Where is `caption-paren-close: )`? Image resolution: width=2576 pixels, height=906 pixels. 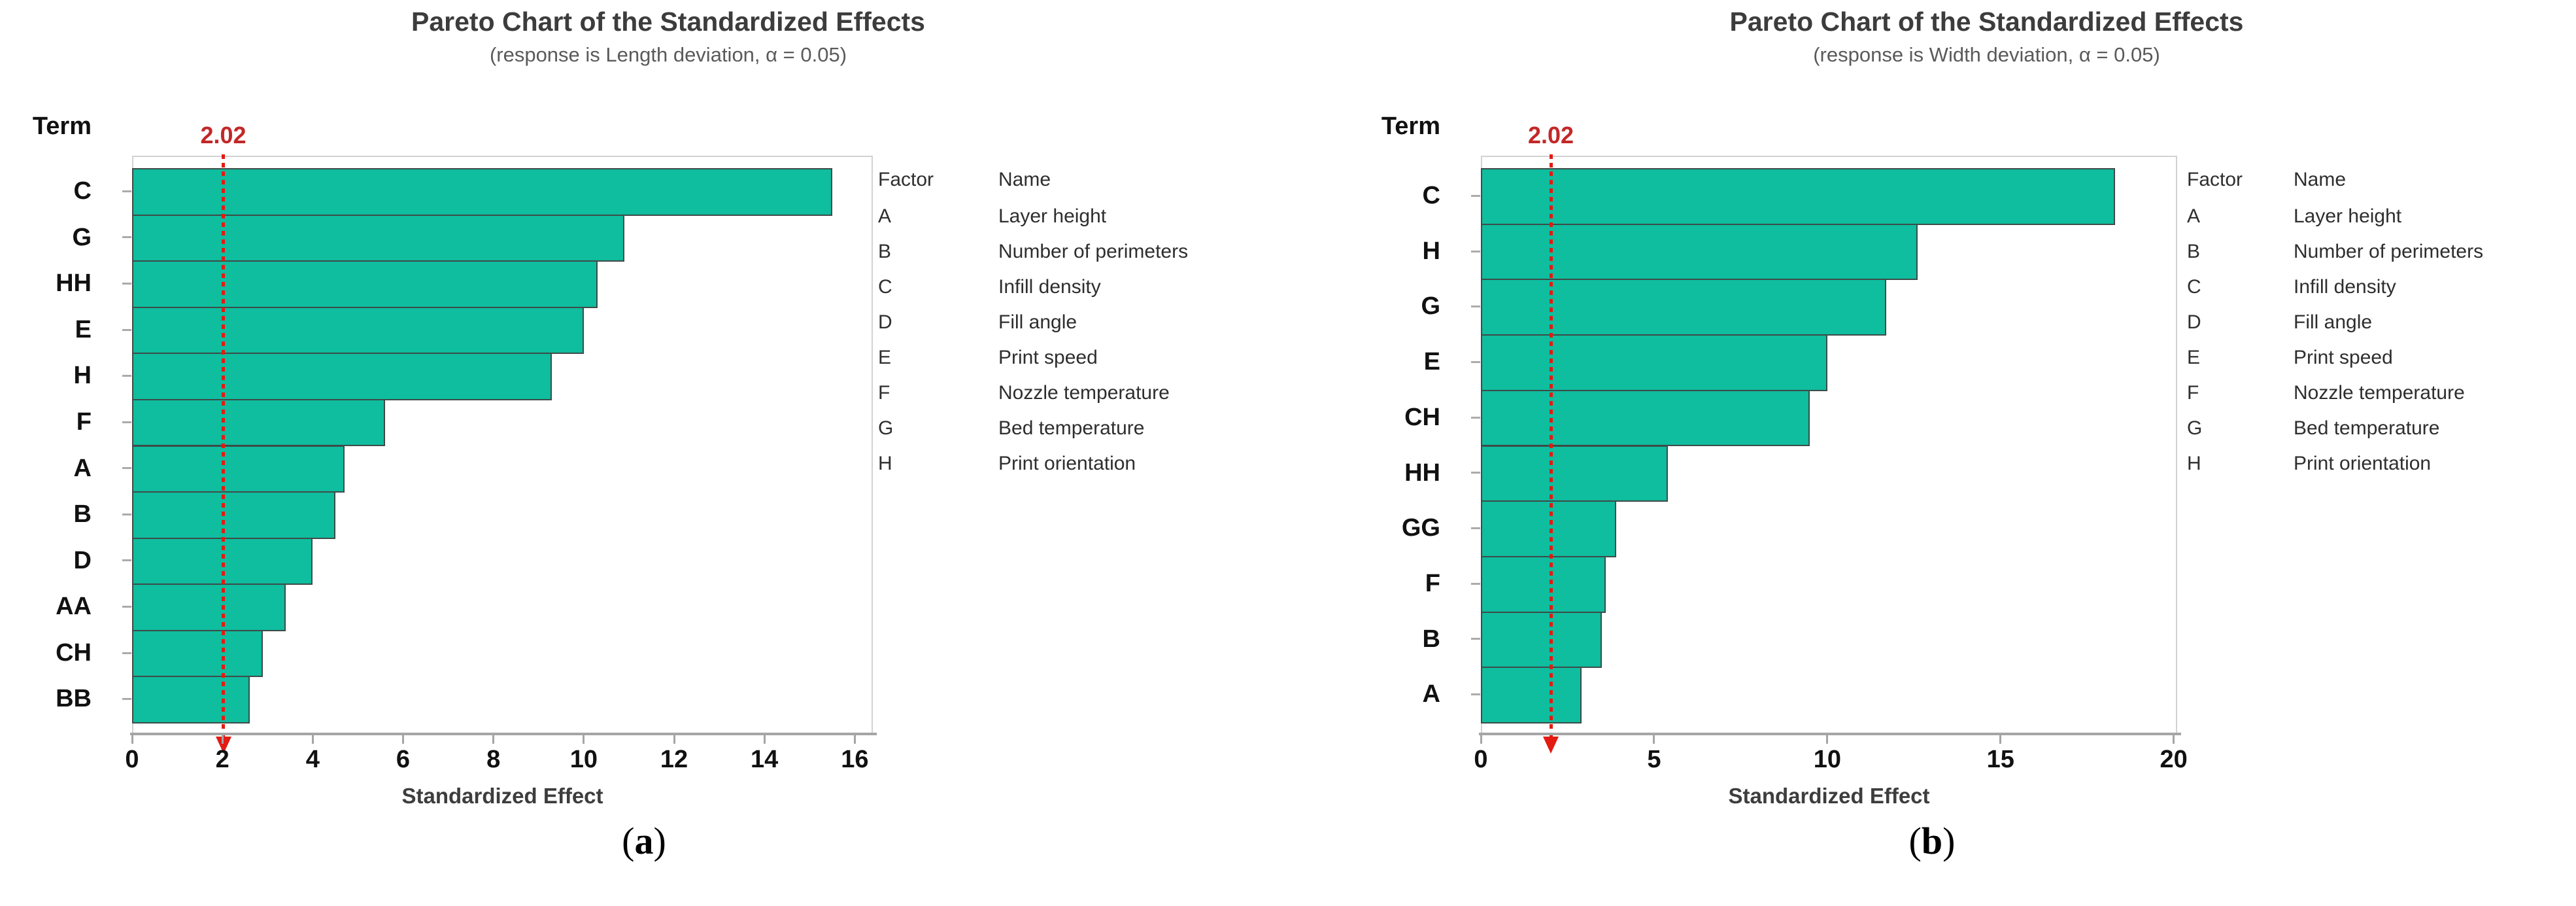 caption-paren-close: ) is located at coordinates (1949, 841).